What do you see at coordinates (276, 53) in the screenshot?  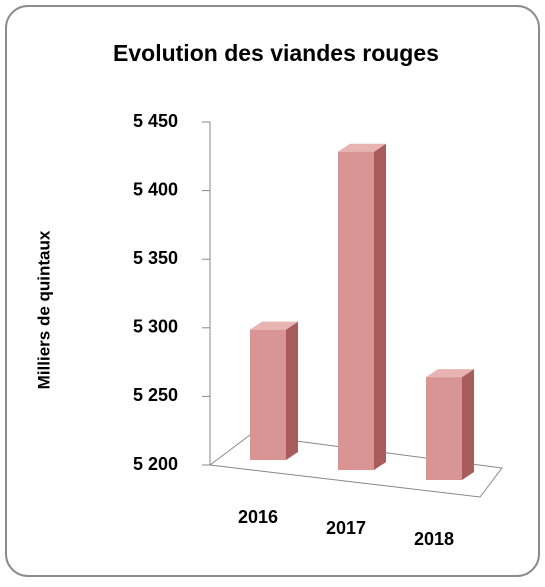 I see `chart-title: Evolution des viandes rouges` at bounding box center [276, 53].